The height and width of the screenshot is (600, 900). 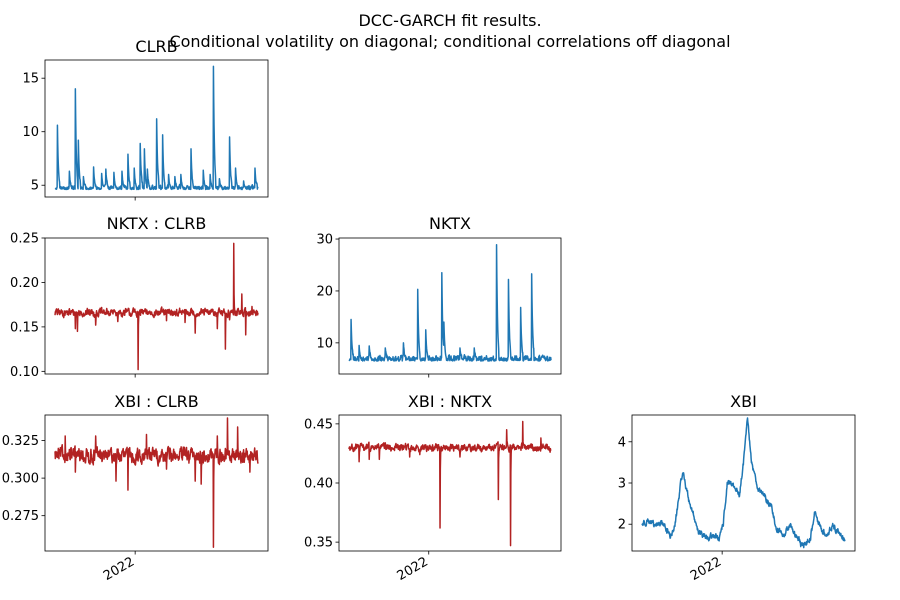 I want to click on subplot-xbi: XBI 2 3 4 2022, so click(x=736, y=488).